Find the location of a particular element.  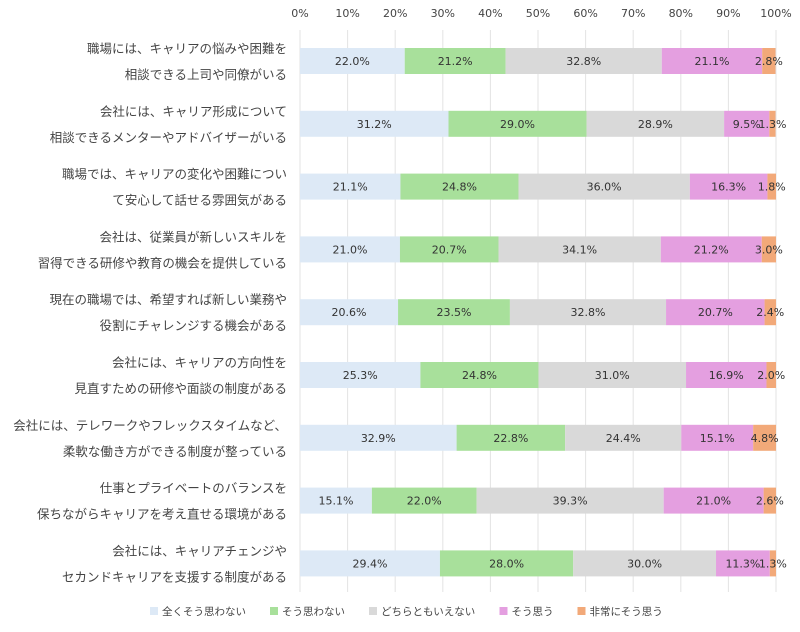

data-label: 11.3% is located at coordinates (742, 563).